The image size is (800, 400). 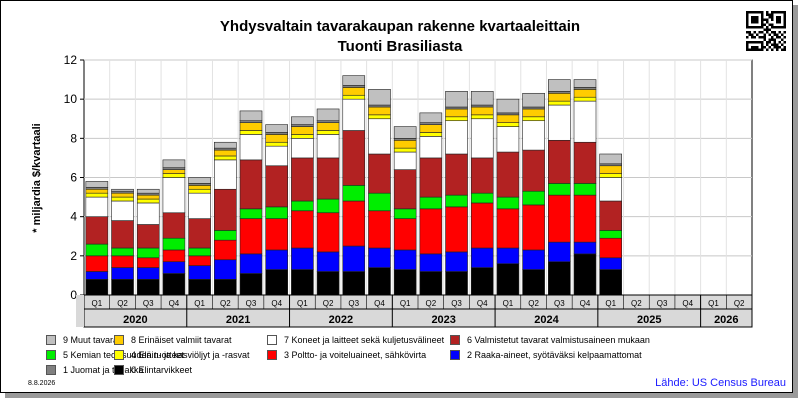 I want to click on x-tick-label: Q3, so click(x=251, y=303).